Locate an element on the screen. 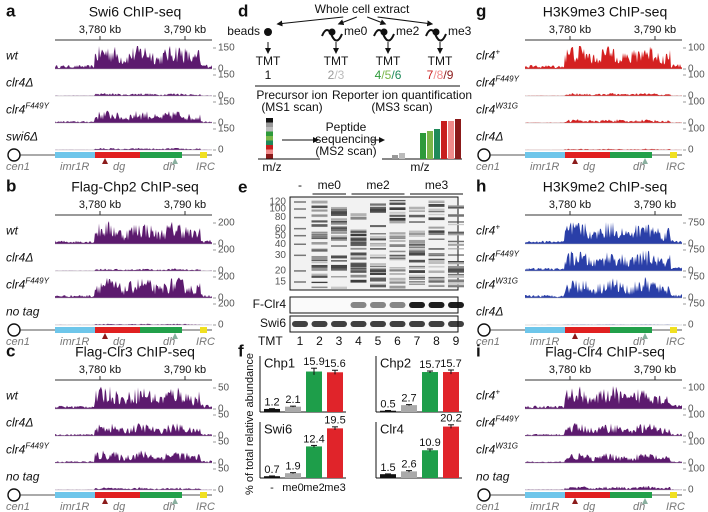  panel-letter: b is located at coordinates (11, 185).